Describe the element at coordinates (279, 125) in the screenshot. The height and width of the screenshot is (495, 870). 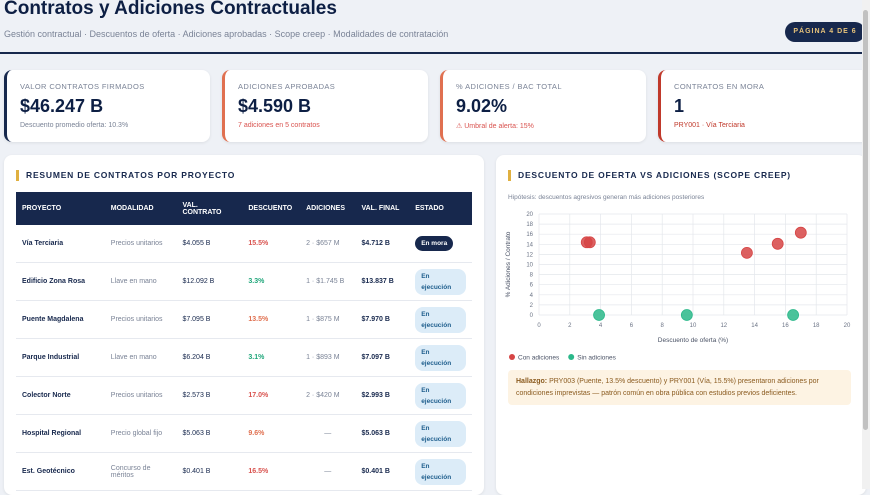
I see `kpi-note-text: 7 adiciones en 5 contratos` at that location.